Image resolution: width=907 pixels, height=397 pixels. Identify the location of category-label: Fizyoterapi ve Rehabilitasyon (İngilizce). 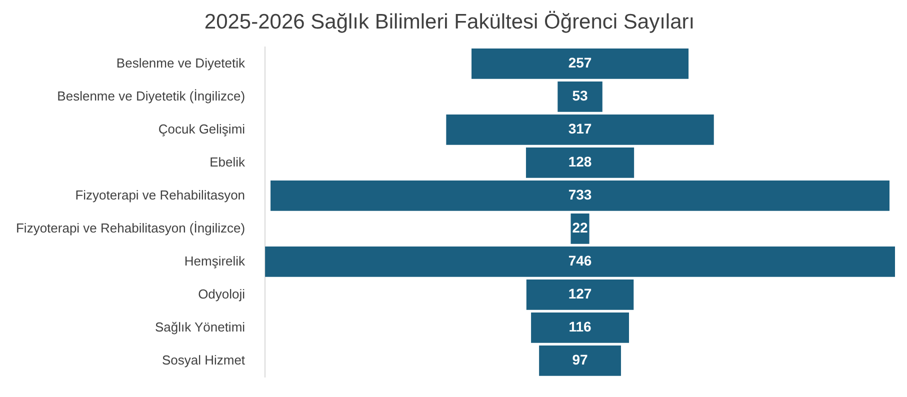
(131, 228).